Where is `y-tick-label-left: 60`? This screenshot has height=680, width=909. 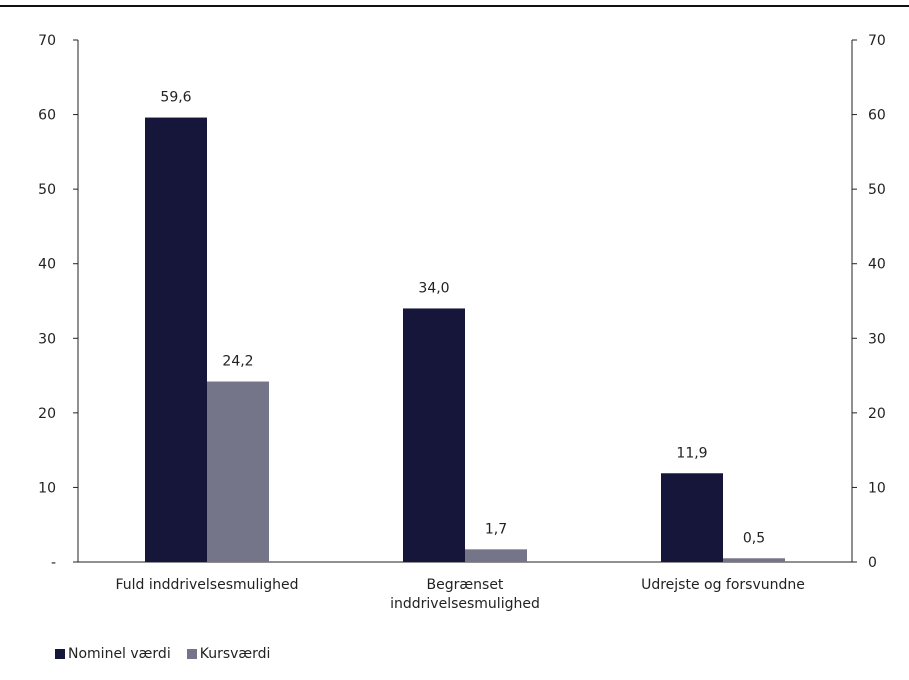 y-tick-label-left: 60 is located at coordinates (47, 116).